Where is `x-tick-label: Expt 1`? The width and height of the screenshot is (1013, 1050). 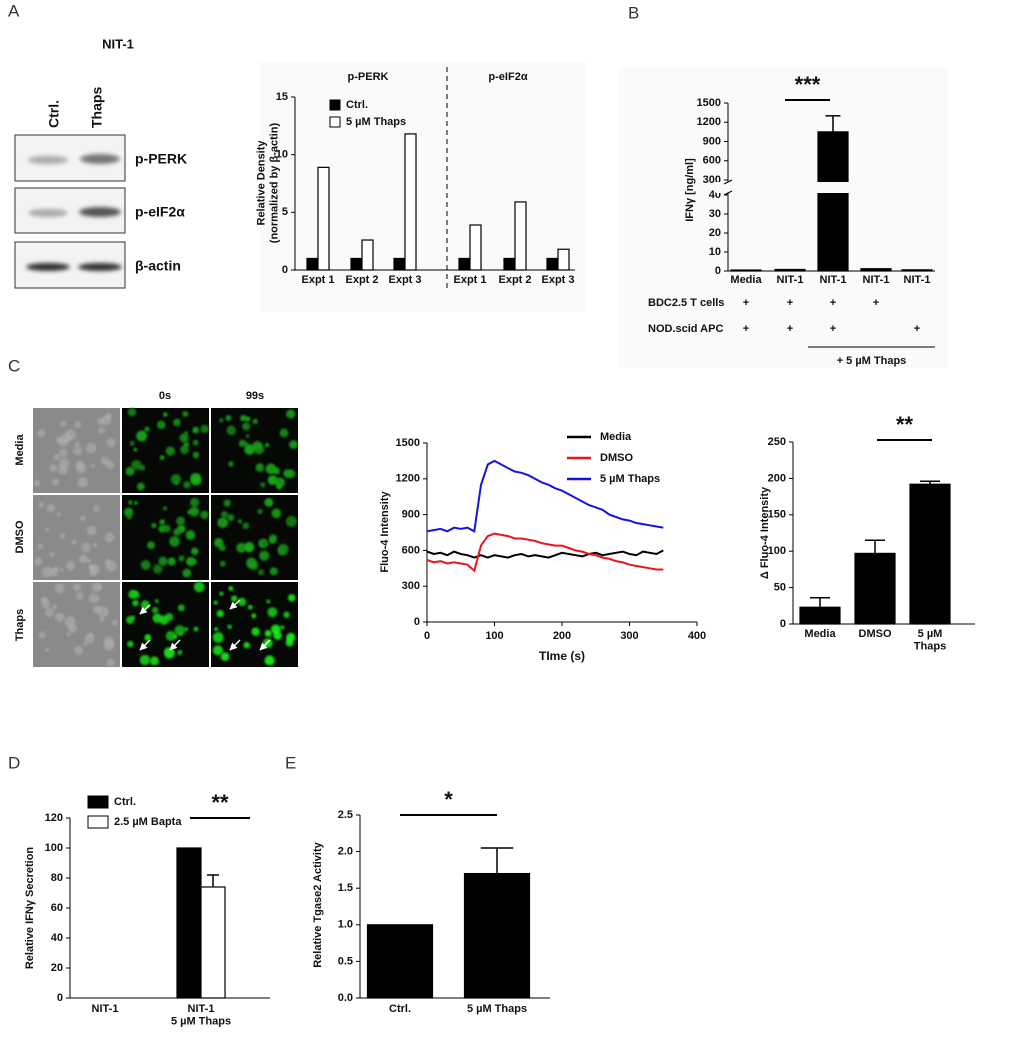
x-tick-label: Expt 1 is located at coordinates (469, 280).